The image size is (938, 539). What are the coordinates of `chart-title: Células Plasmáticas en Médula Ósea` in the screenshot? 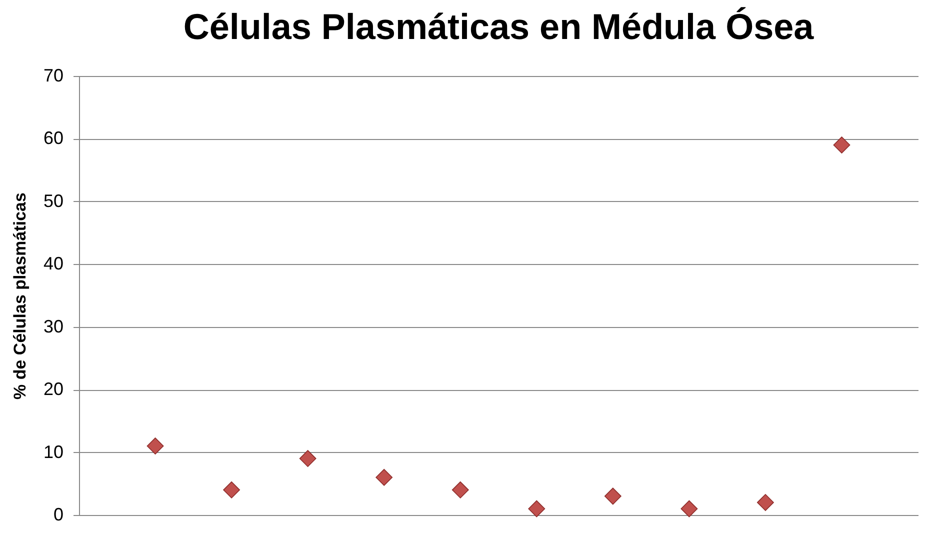 It's located at (499, 26).